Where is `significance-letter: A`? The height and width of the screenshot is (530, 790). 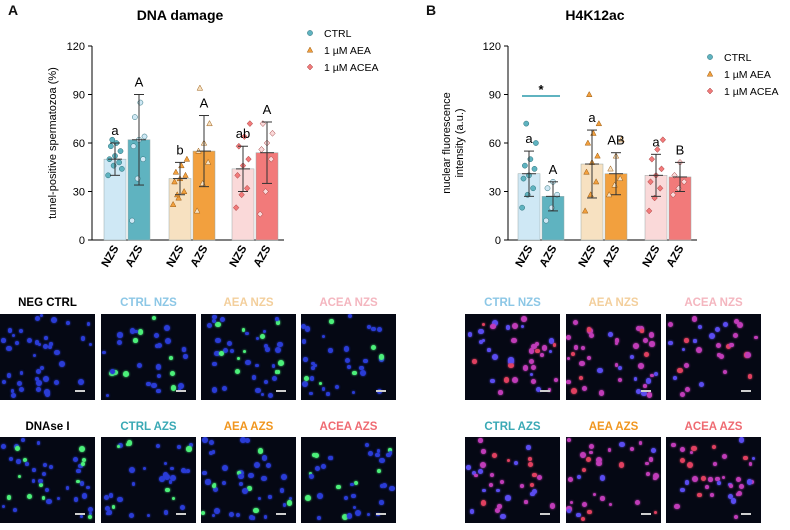 significance-letter: A is located at coordinates (267, 109).